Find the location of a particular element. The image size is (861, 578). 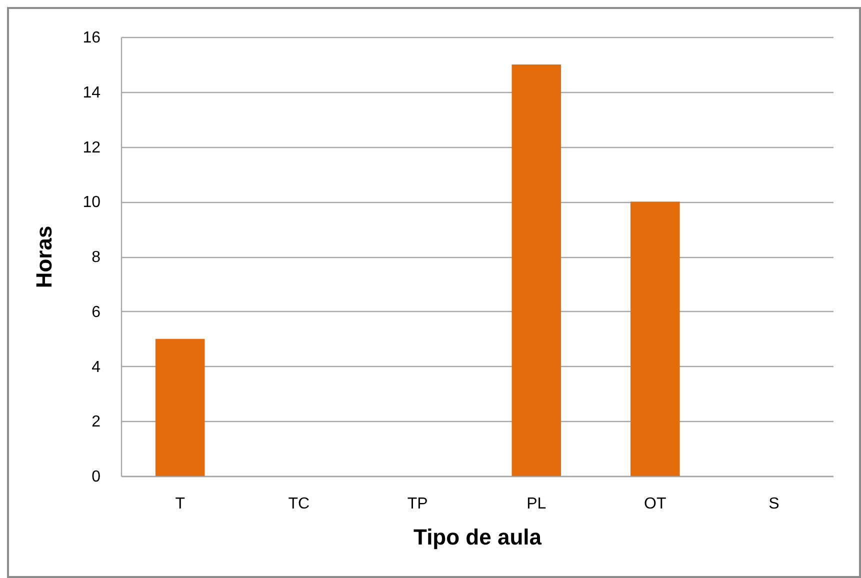

x-tick-label: T is located at coordinates (180, 504).